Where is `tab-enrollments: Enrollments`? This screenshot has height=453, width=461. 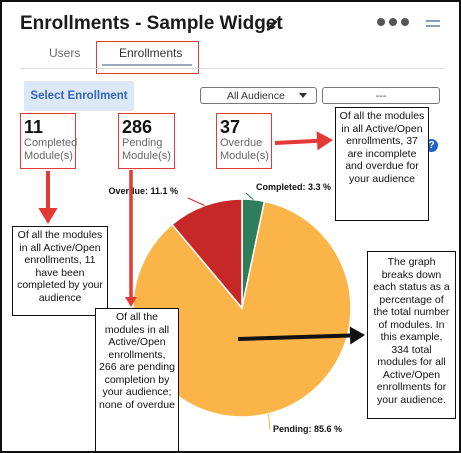
tab-enrollments: Enrollments is located at coordinates (151, 53).